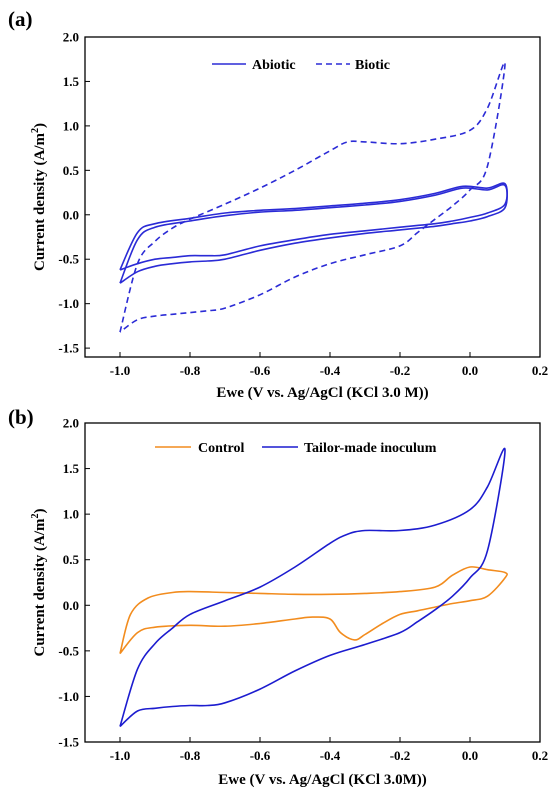 This screenshot has height=798, width=550. Describe the element at coordinates (370, 448) in the screenshot. I see `legend-label: Tailor-made inoculum` at that location.